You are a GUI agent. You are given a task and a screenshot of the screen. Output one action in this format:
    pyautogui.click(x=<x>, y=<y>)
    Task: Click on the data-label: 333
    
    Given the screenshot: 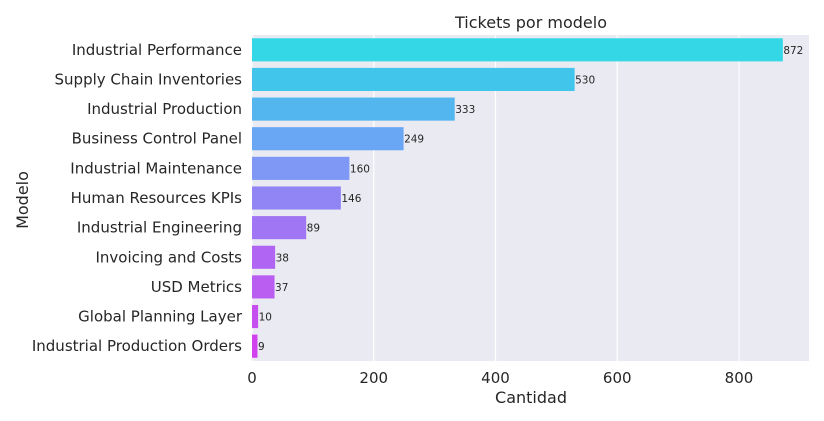 What is the action you would take?
    pyautogui.click(x=465, y=110)
    